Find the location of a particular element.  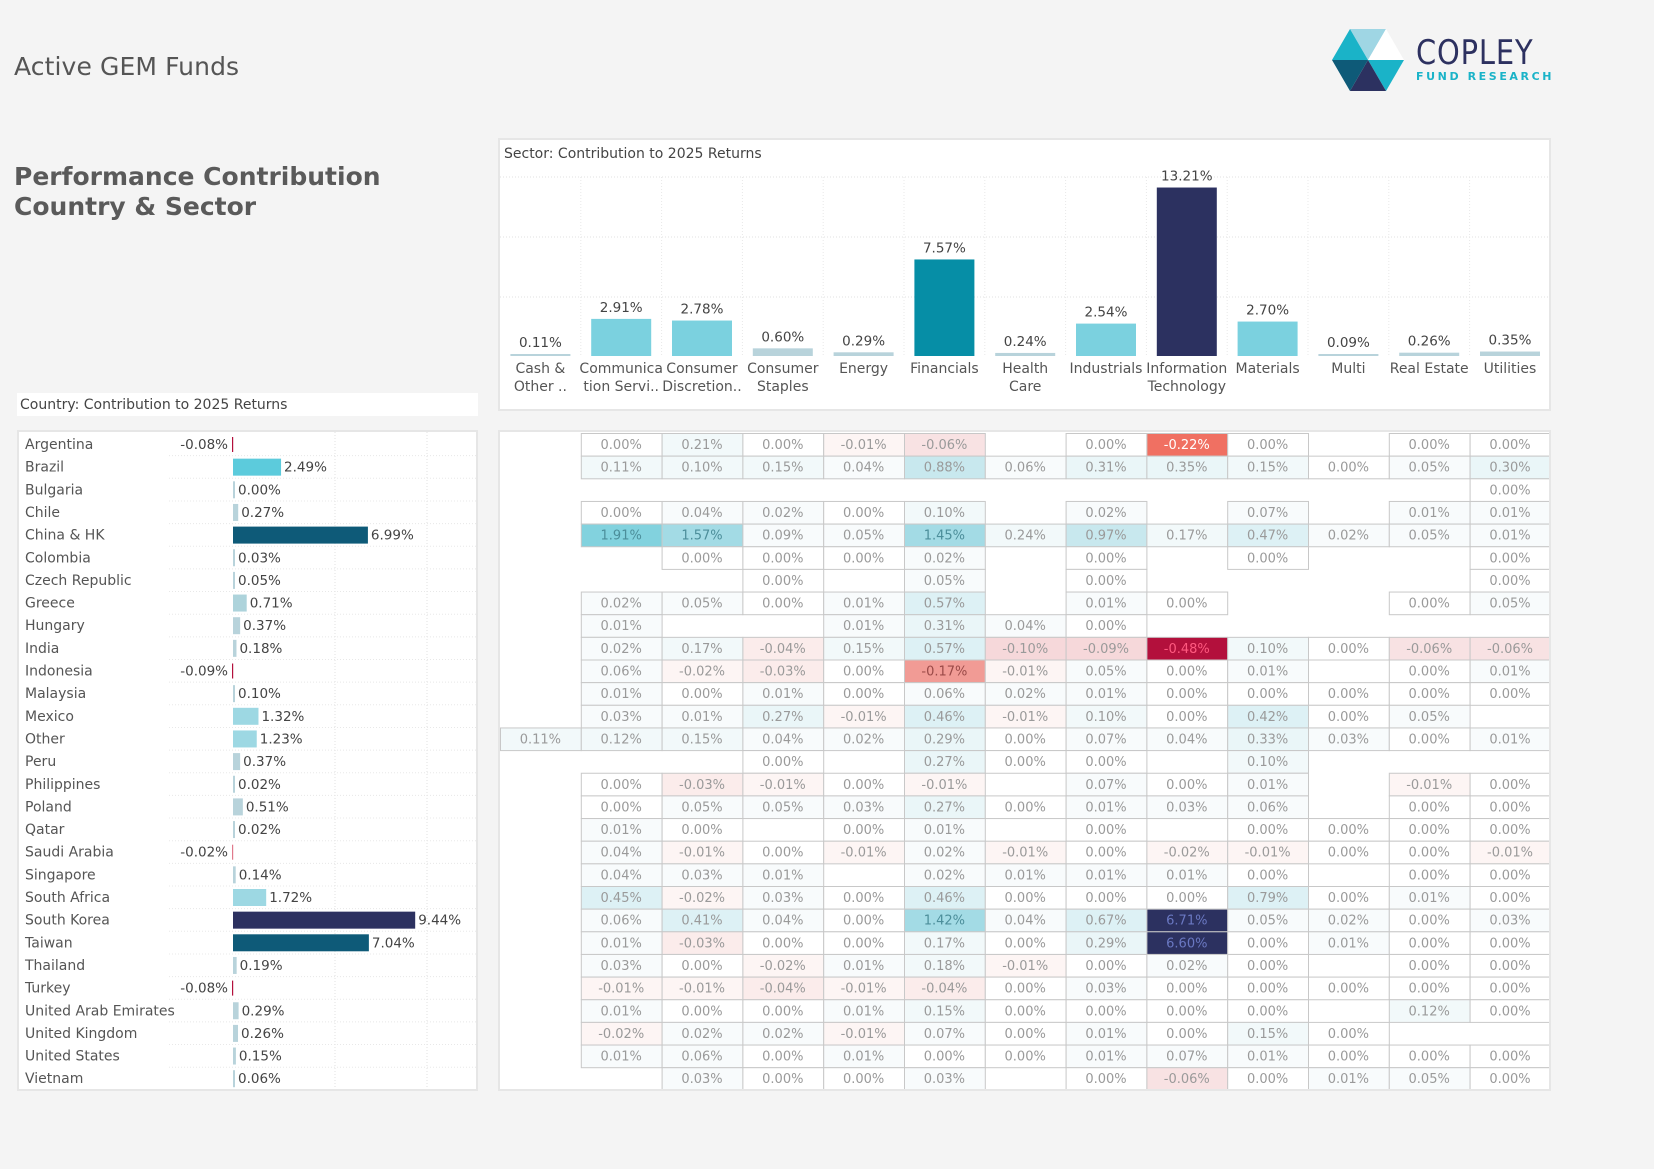

heatmap-cell-label: 0.11% is located at coordinates (540, 739).